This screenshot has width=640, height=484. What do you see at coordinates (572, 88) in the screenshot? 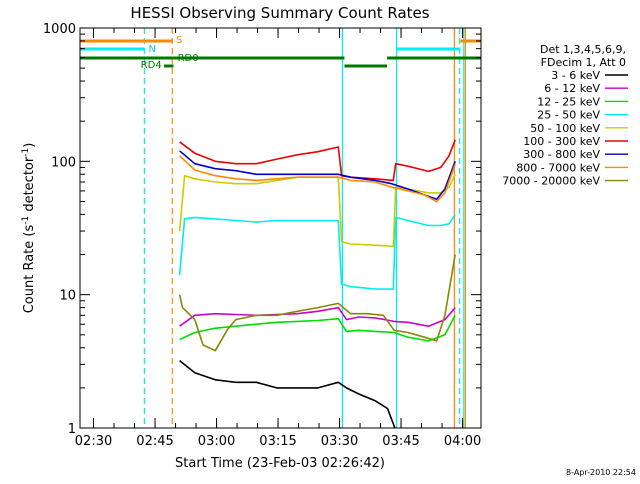
I see `legend-entry-label: 6 - 12 keV` at bounding box center [572, 88].